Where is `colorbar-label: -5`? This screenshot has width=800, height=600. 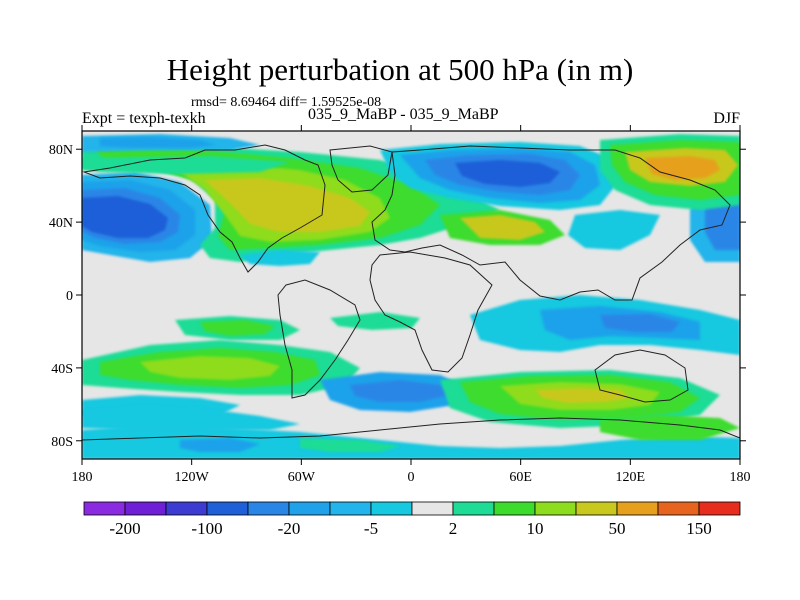
colorbar-label: -5 is located at coordinates (371, 528).